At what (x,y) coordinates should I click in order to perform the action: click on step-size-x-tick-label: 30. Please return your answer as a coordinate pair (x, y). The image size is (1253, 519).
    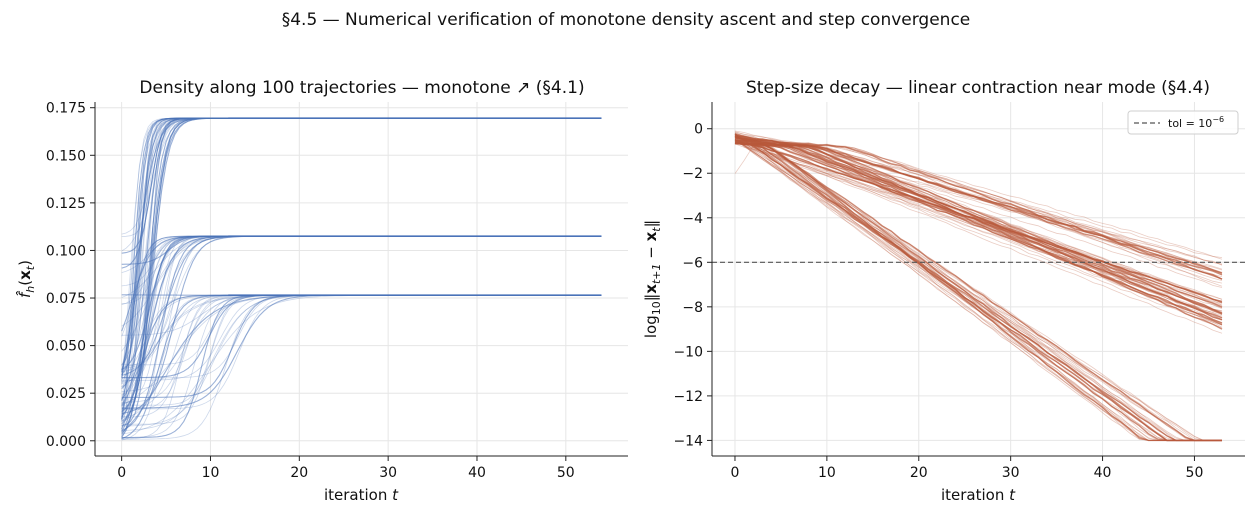
    Looking at the image, I should click on (1011, 473).